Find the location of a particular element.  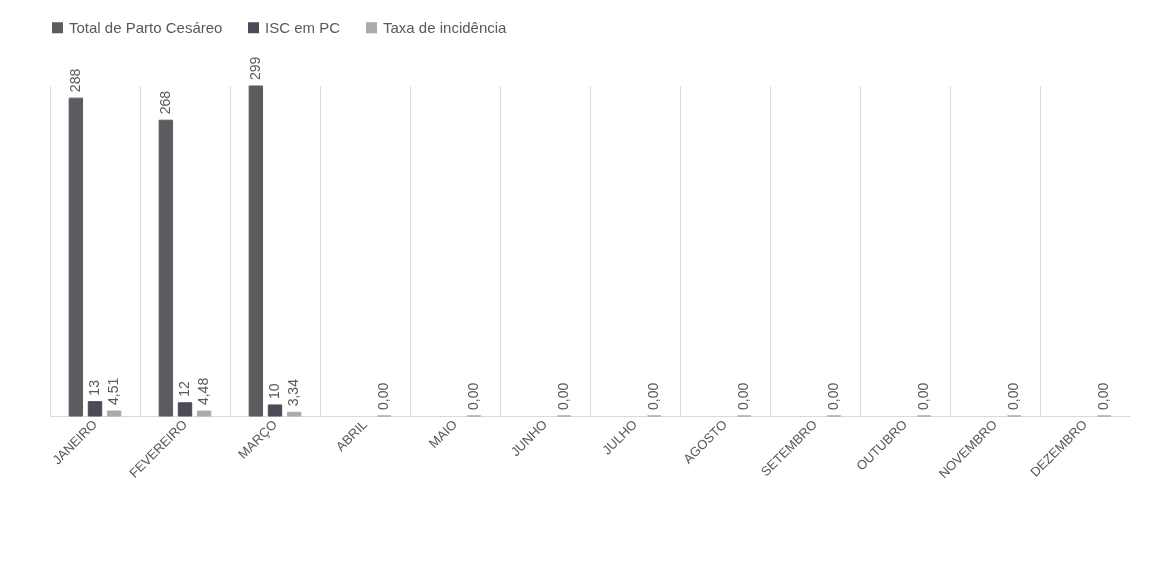

legend-label: Taxa de incidência is located at coordinates (445, 27).